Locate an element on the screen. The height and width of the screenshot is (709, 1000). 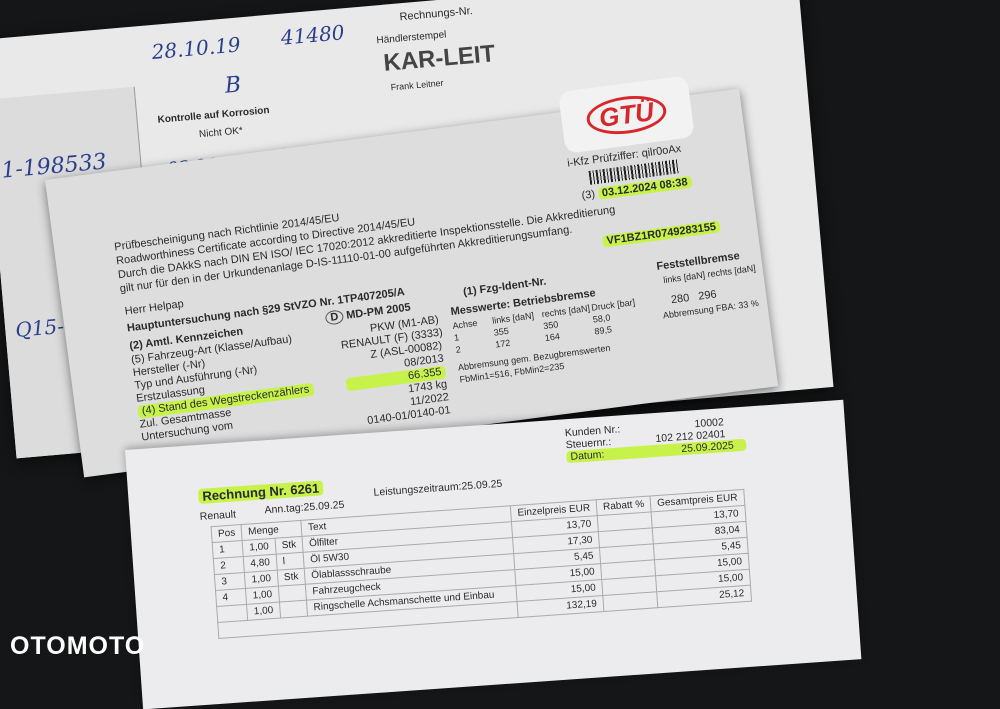
acceptance-date: Ann.tag:25.09.25 is located at coordinates (304, 507).